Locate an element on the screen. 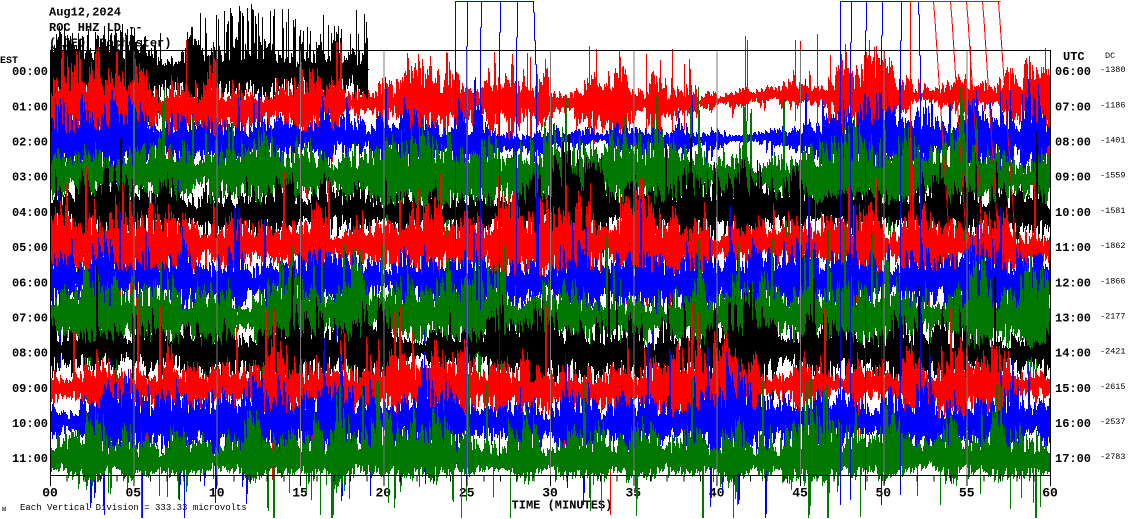 The height and width of the screenshot is (519, 1130). svg-text: -2537 is located at coordinates (1113, 422).